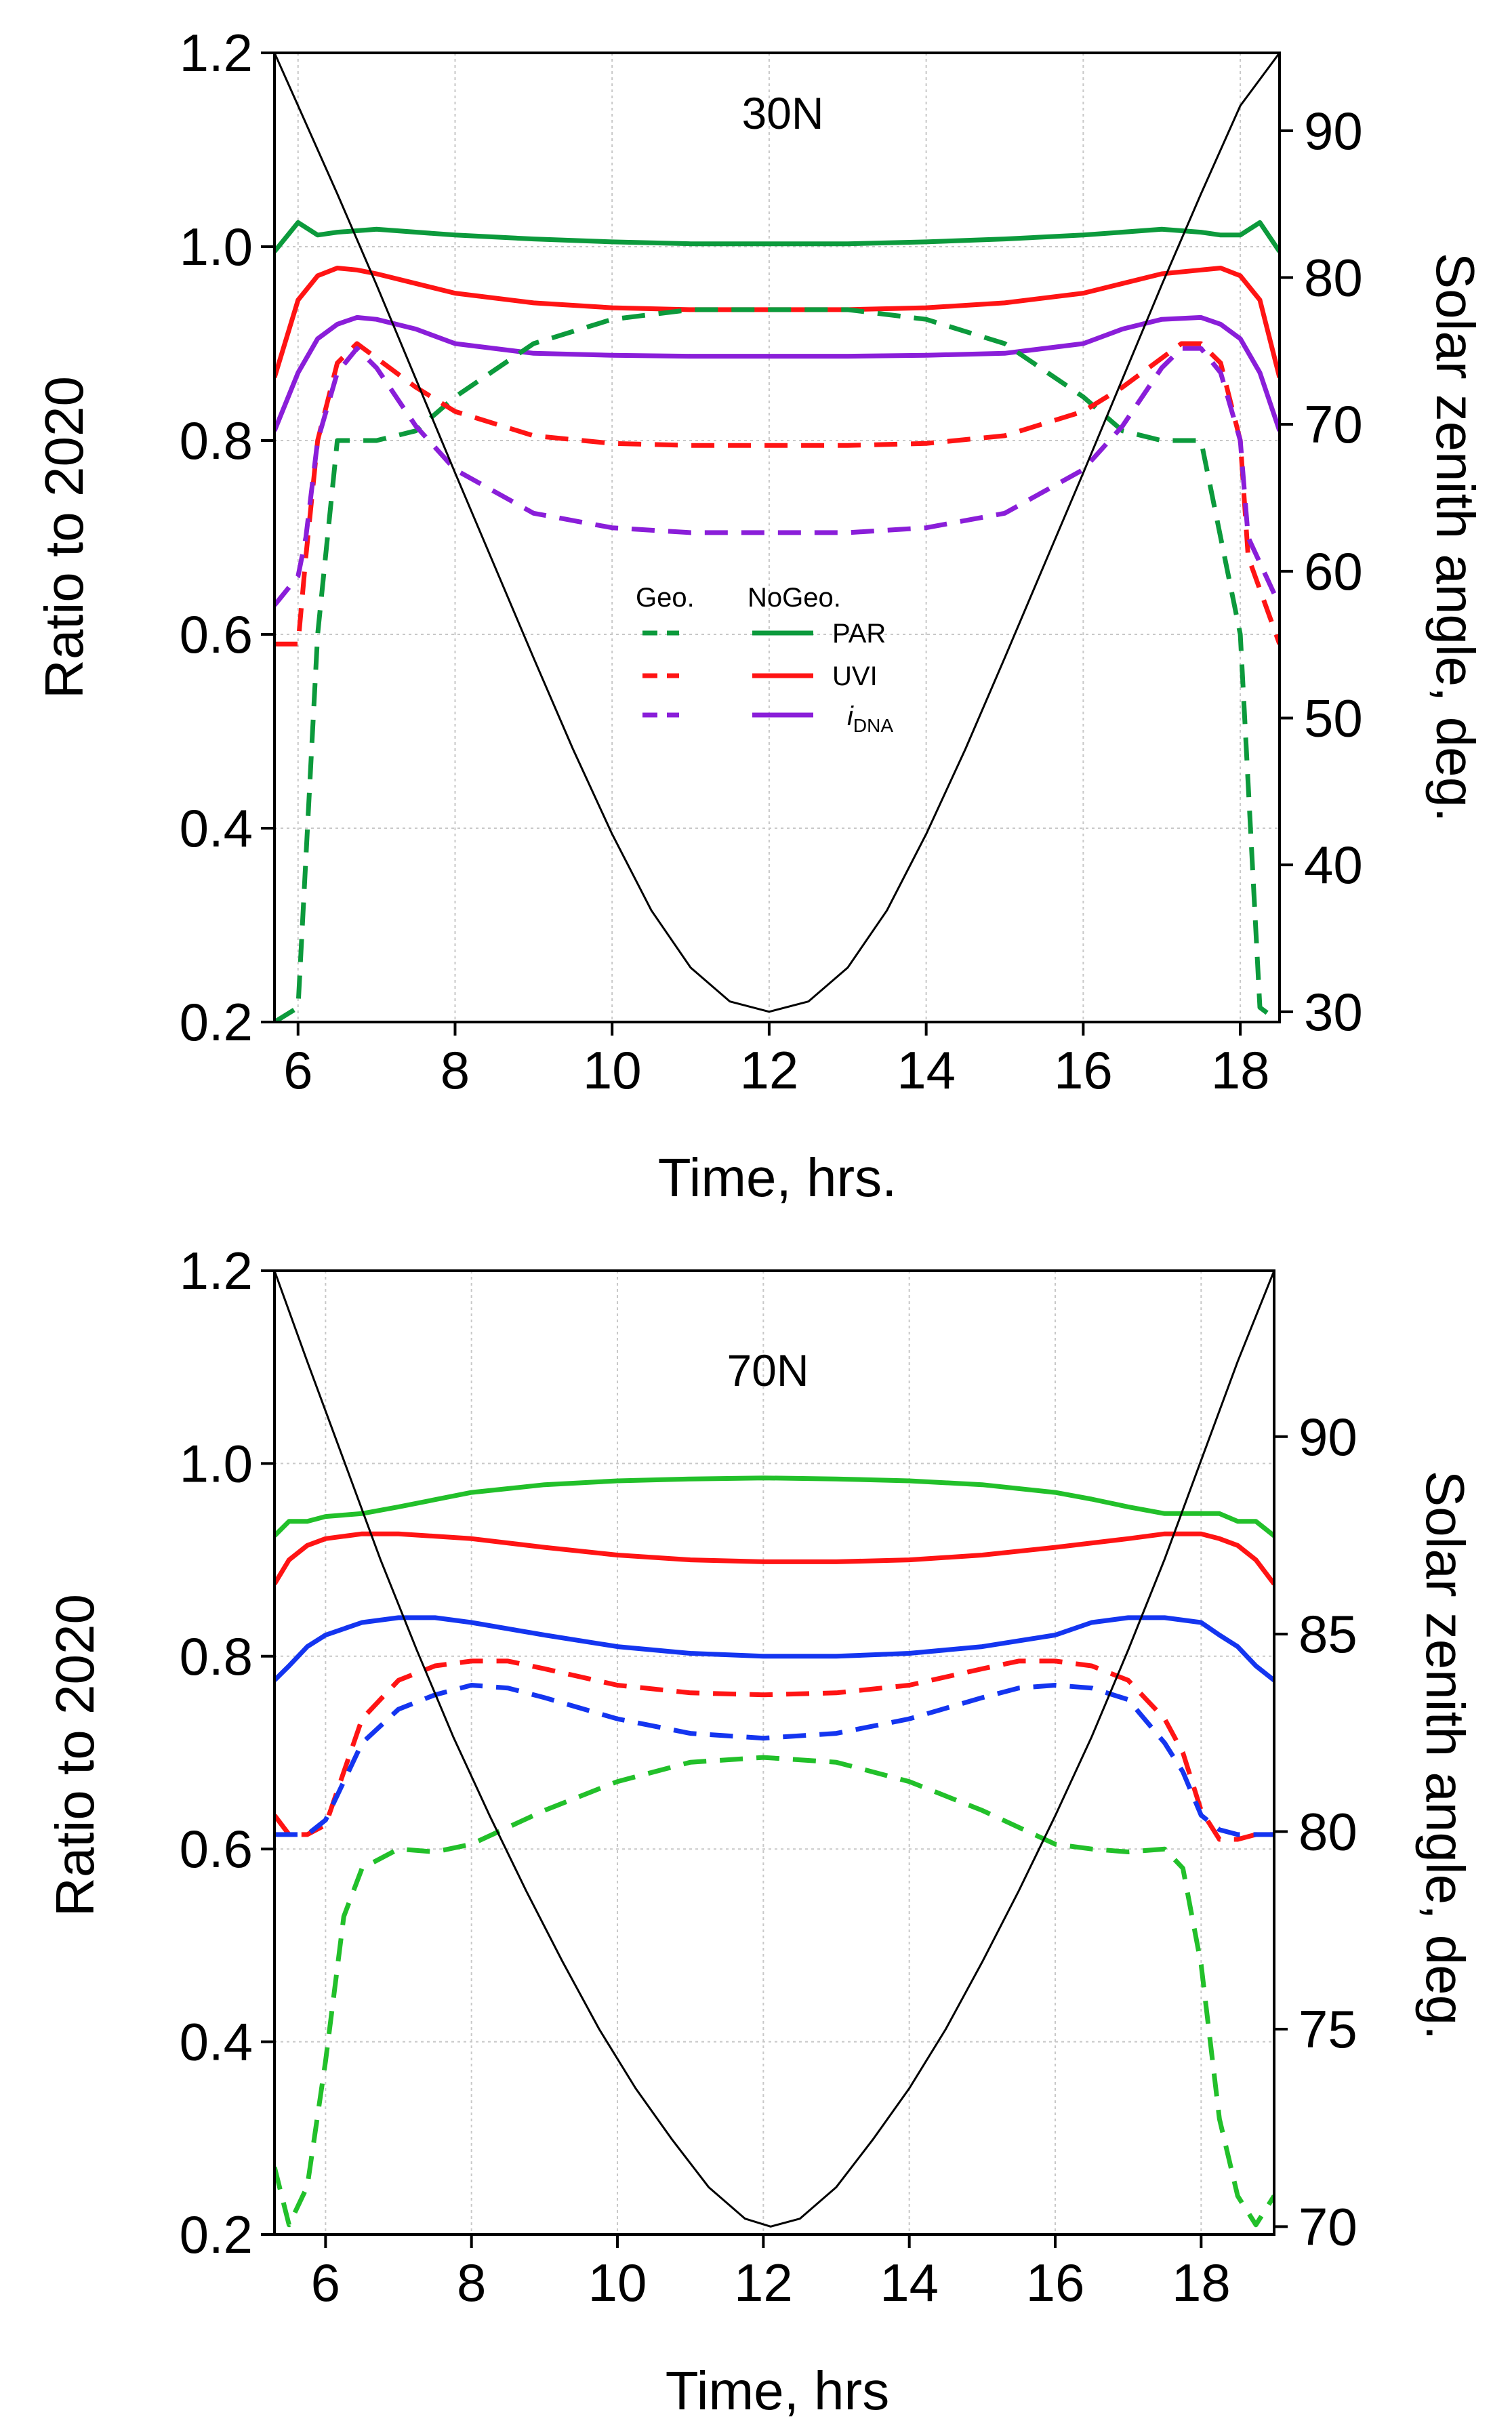 The height and width of the screenshot is (2429, 1512). I want to click on series-line-nogeo-green_bottom, so click(774, 1506).